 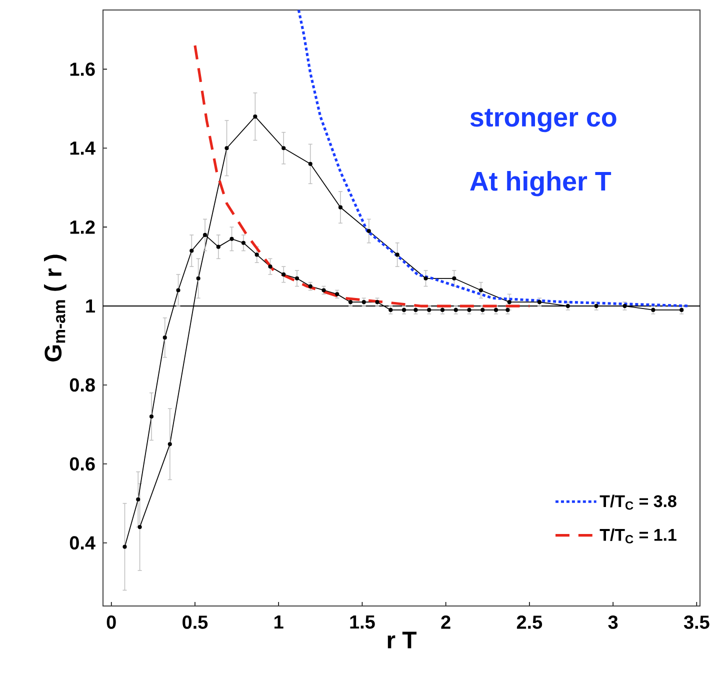 I want to click on y-tick-label: 0.8, so click(x=82, y=385).